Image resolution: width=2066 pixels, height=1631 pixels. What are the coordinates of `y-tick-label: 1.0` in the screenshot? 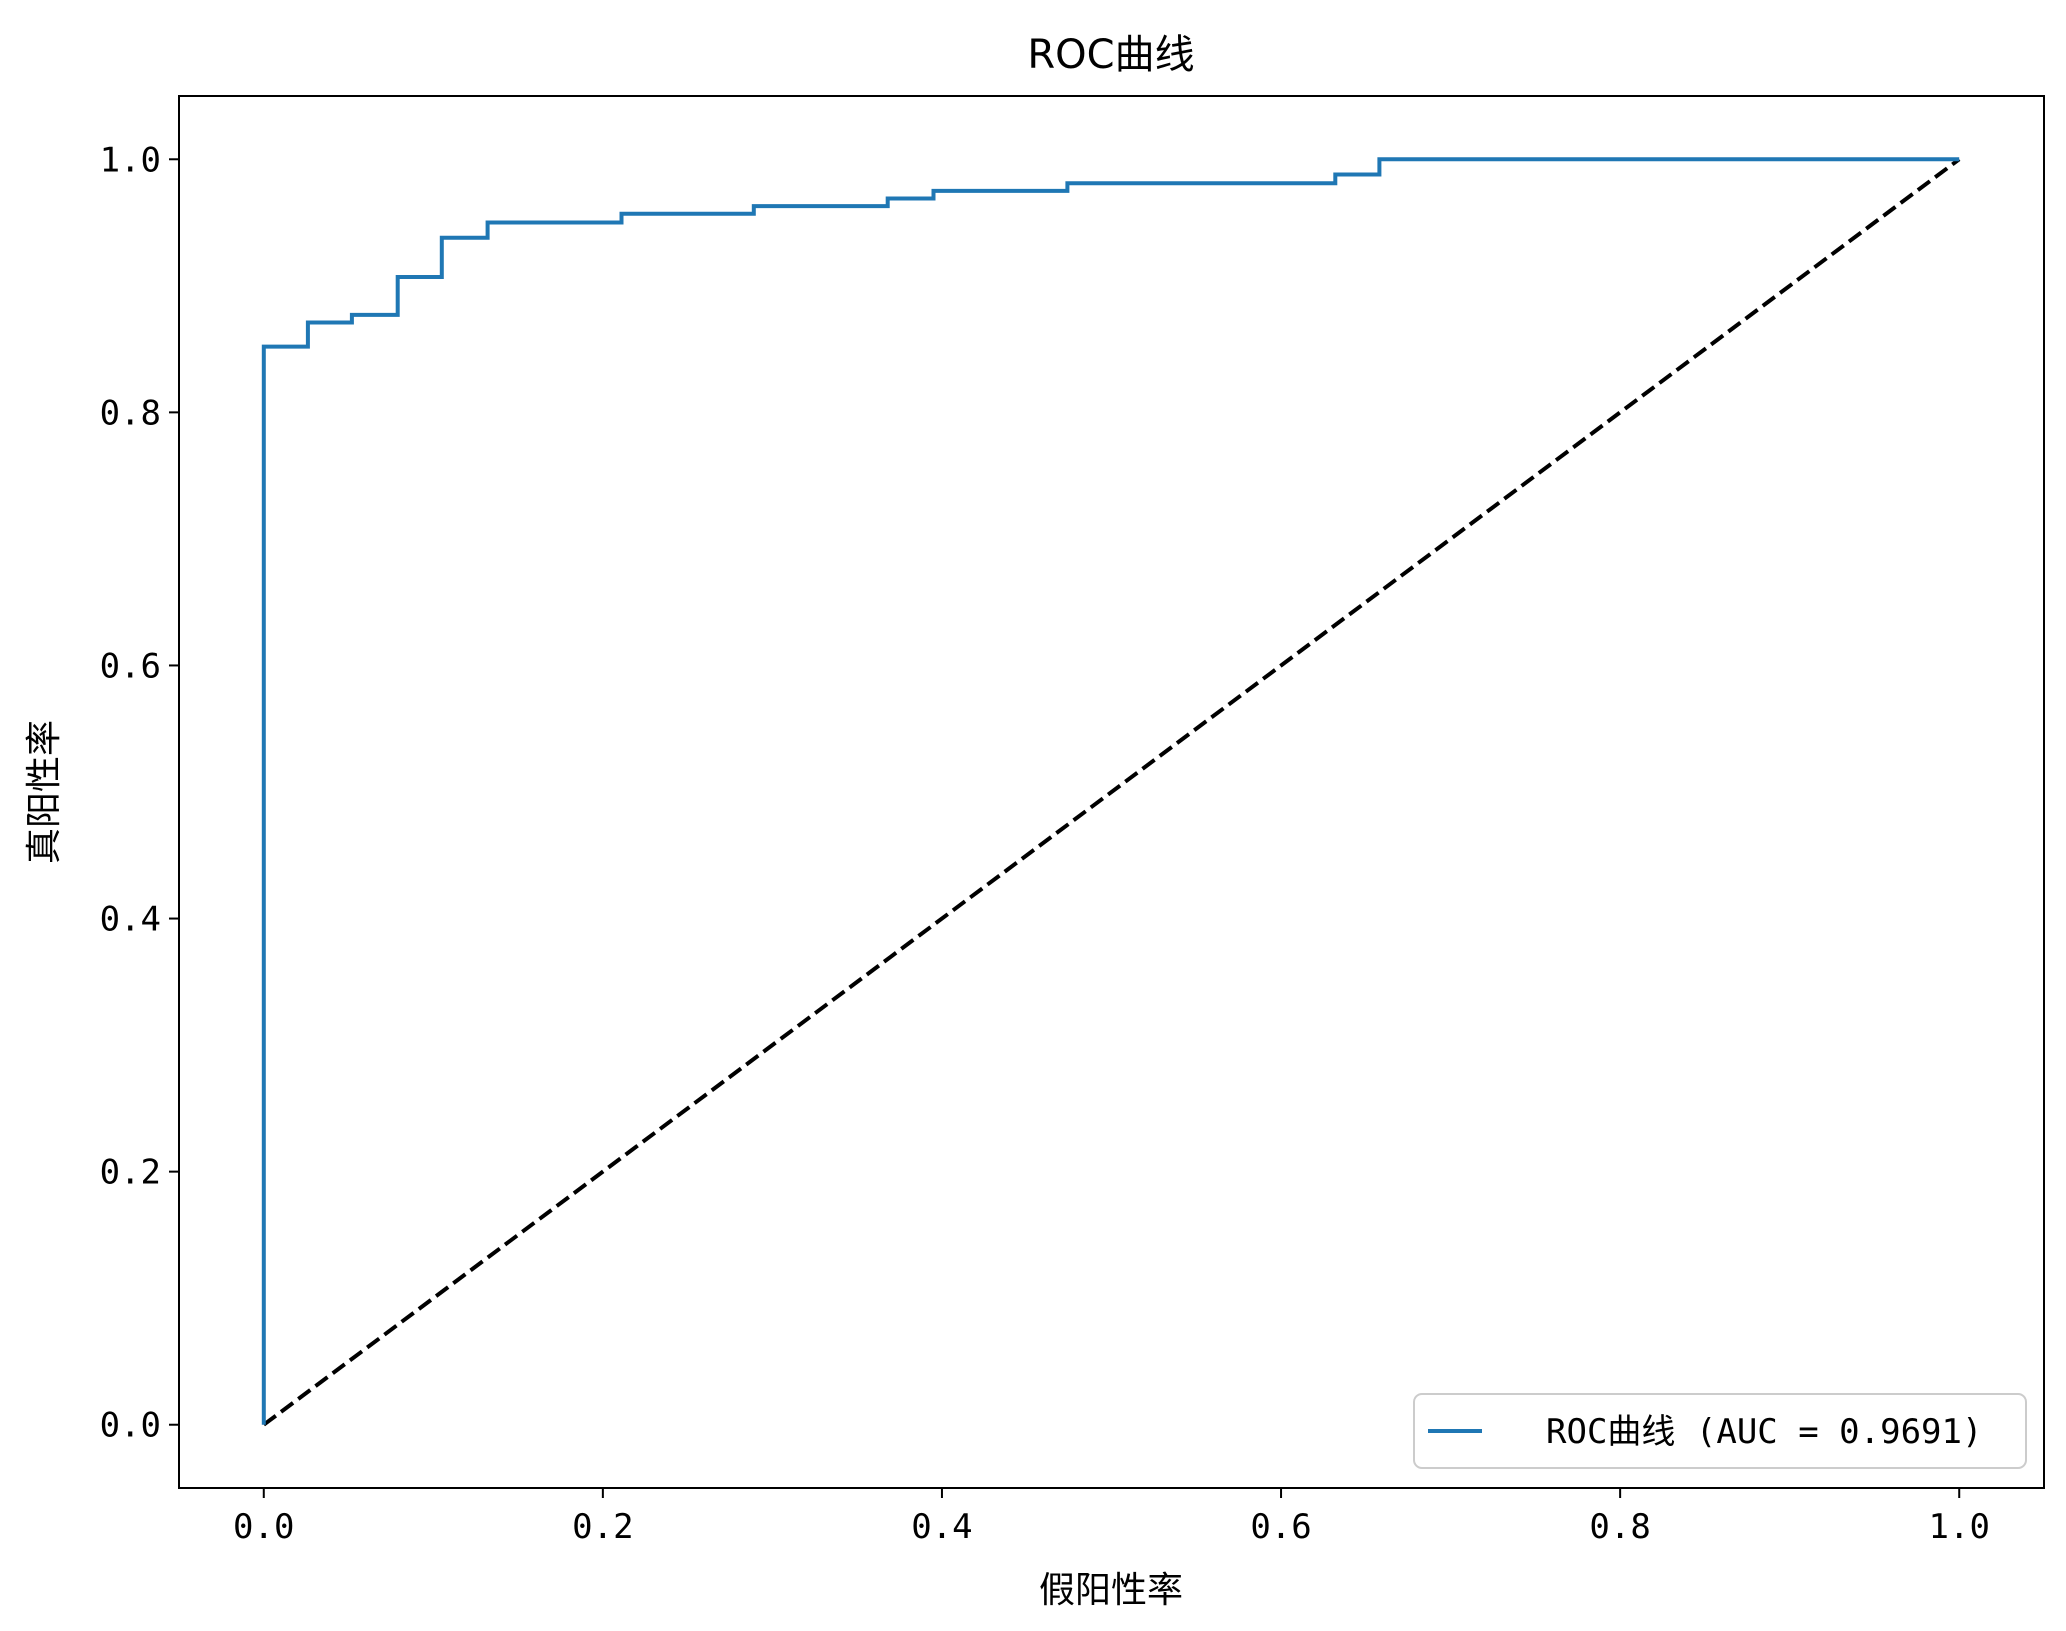 It's located at (130, 160).